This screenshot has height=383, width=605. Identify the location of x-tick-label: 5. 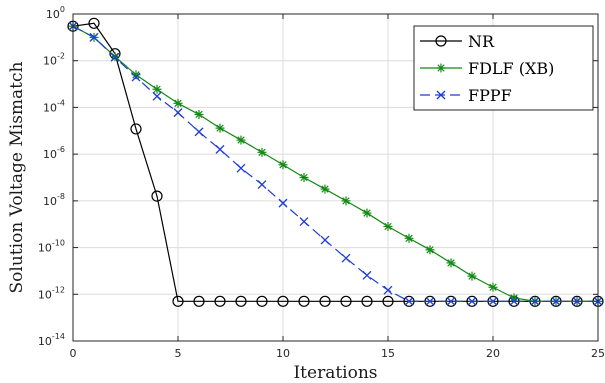
(178, 353).